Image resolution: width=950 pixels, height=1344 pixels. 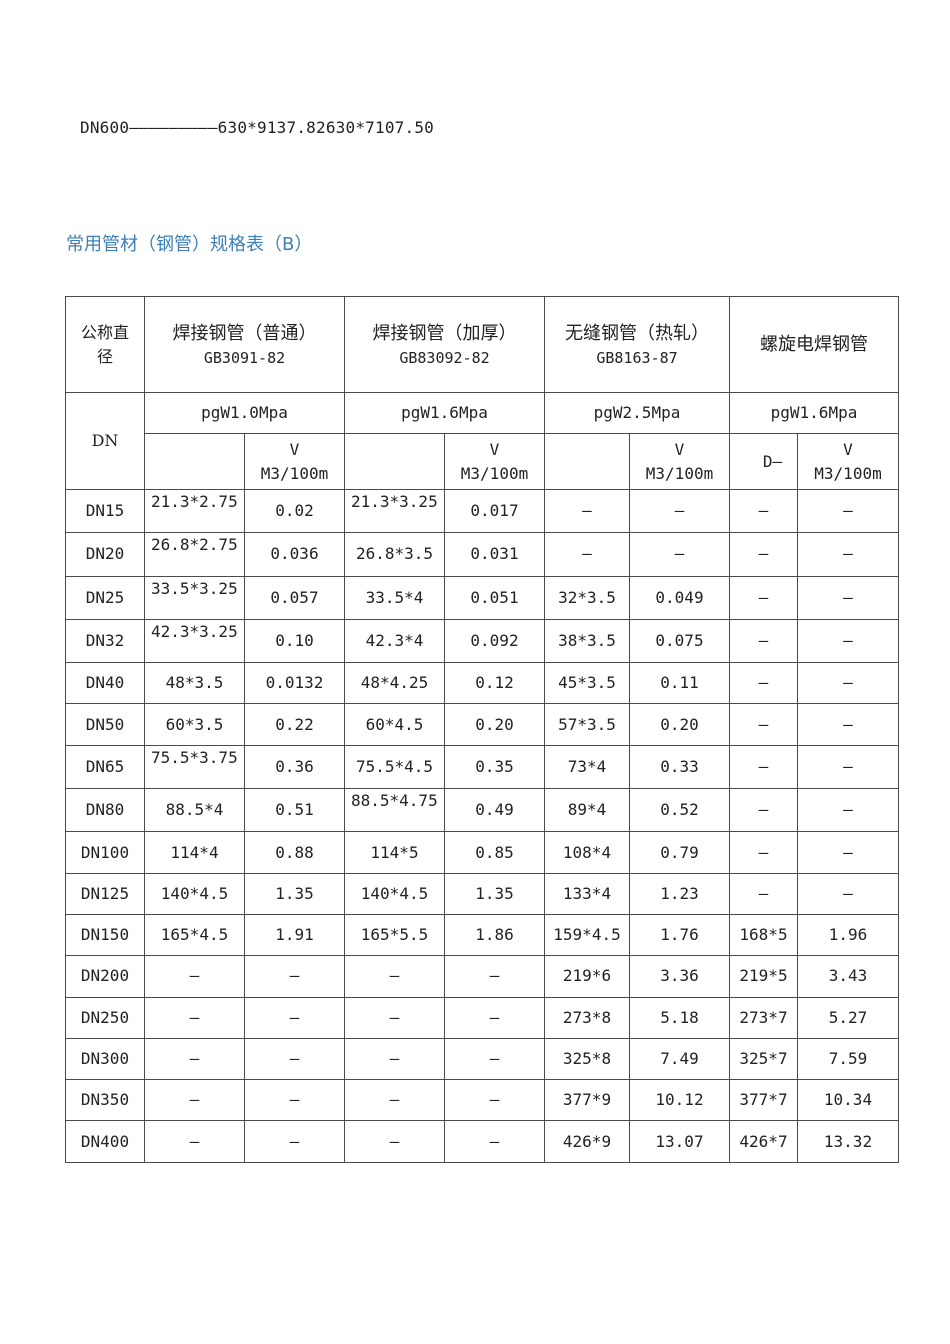 What do you see at coordinates (294, 597) in the screenshot?
I see `volume-cell: 0.057` at bounding box center [294, 597].